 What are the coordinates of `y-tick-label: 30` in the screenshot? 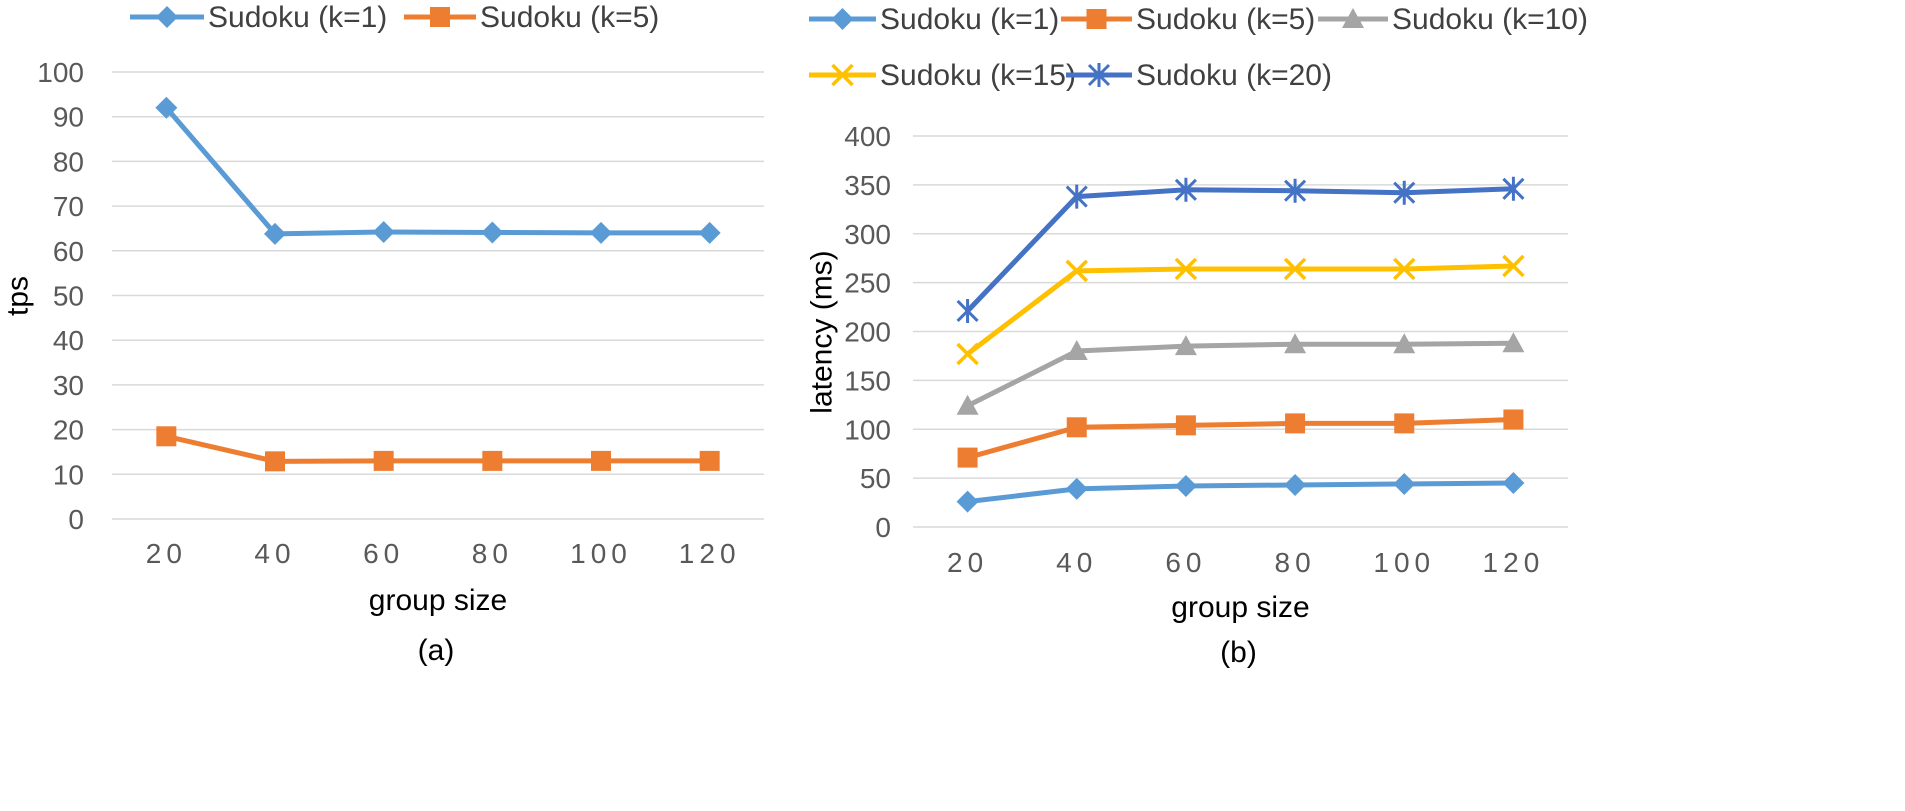 It's located at (68, 385).